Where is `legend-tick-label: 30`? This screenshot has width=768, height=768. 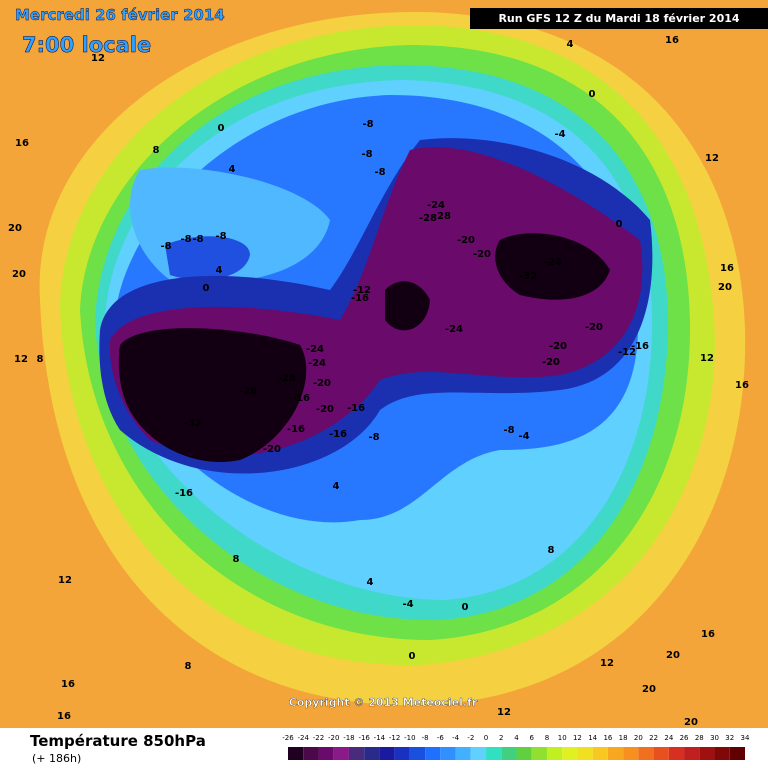
legend-tick-label: 30 is located at coordinates (714, 738).